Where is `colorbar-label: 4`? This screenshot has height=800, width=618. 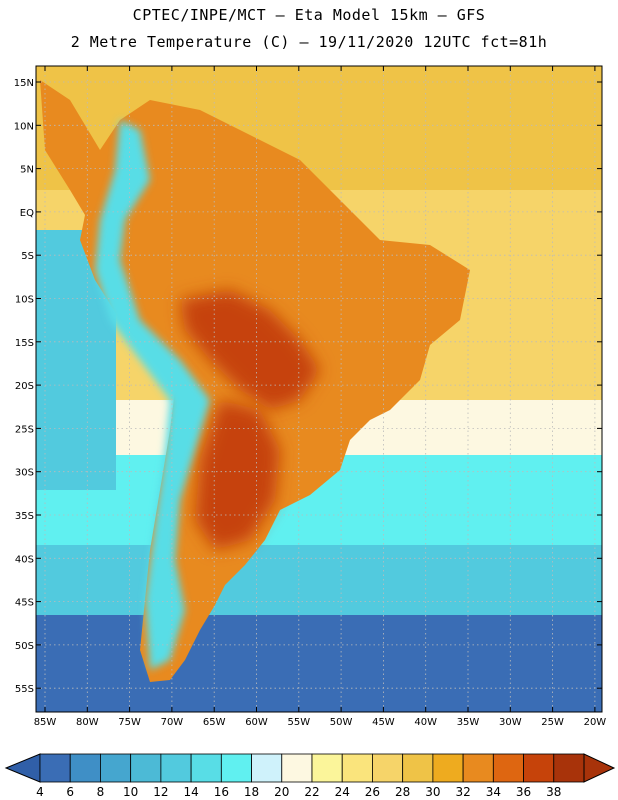 colorbar-label: 4 is located at coordinates (40, 792).